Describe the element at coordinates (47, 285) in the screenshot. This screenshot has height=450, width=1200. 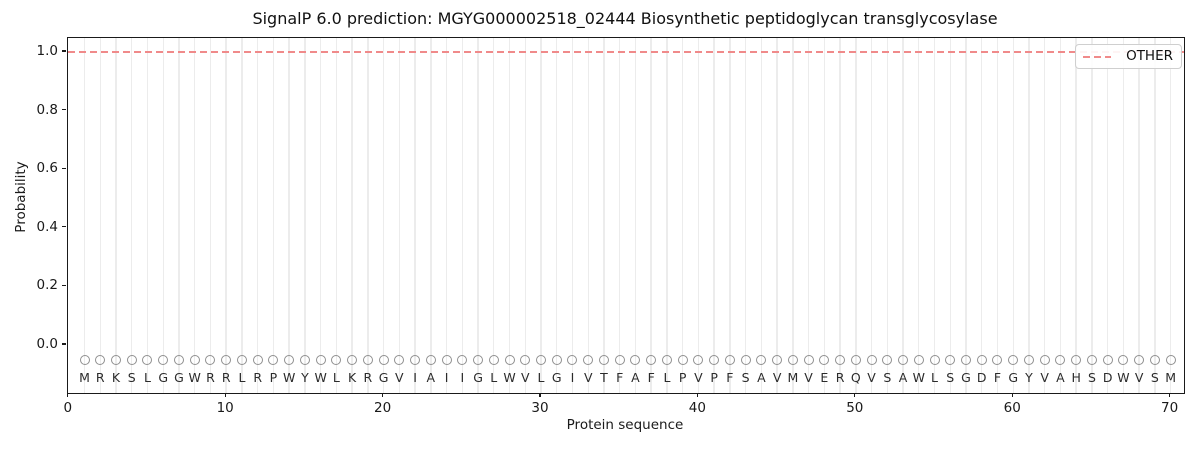
I see `y-tick-label: 0.2` at that location.